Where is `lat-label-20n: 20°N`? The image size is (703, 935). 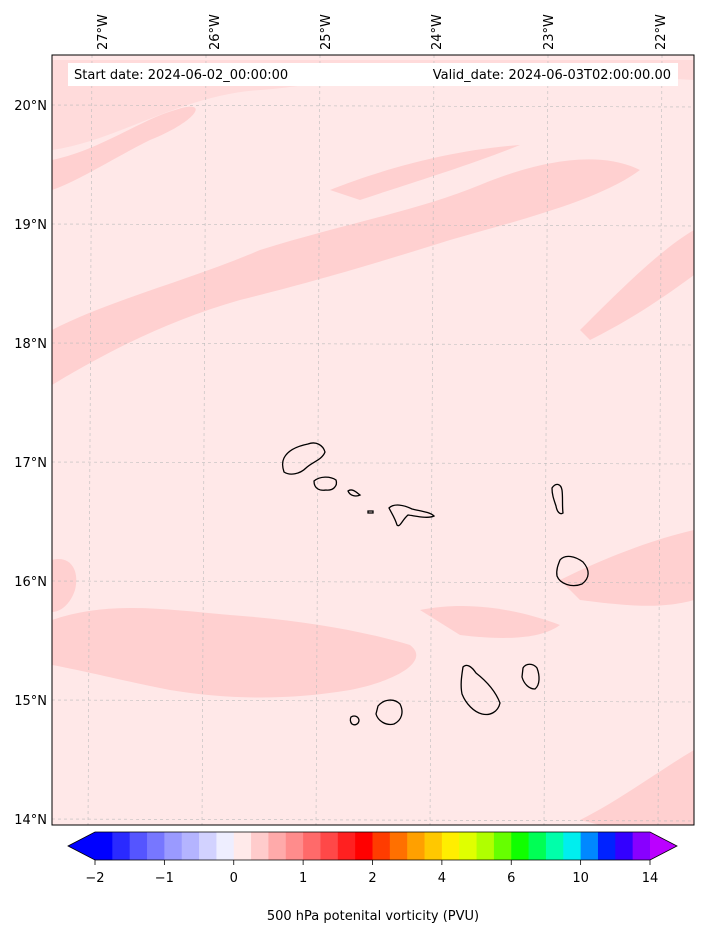 lat-label-20n: 20°N is located at coordinates (30, 106).